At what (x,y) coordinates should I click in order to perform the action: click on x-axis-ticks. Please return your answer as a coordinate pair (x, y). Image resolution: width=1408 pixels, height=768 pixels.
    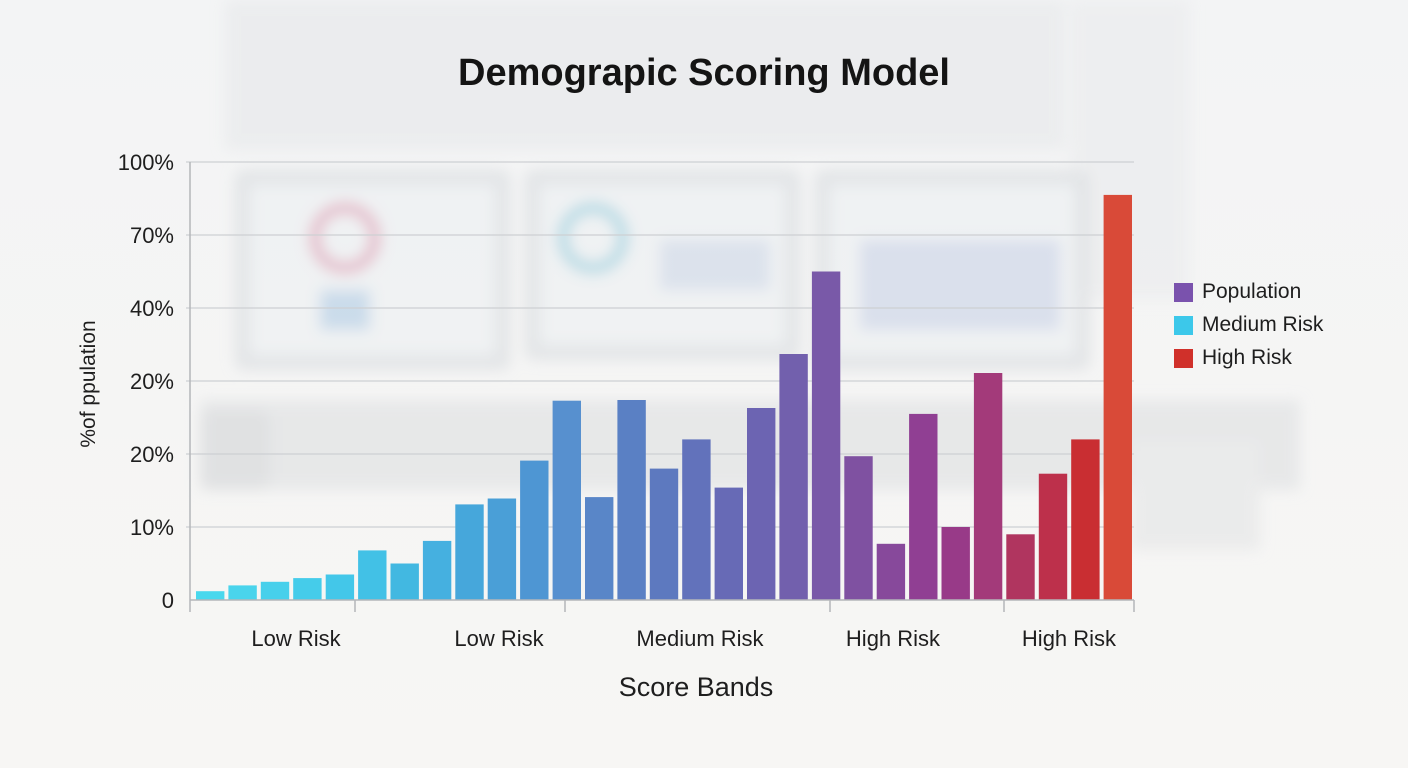
    Looking at the image, I should click on (662, 606).